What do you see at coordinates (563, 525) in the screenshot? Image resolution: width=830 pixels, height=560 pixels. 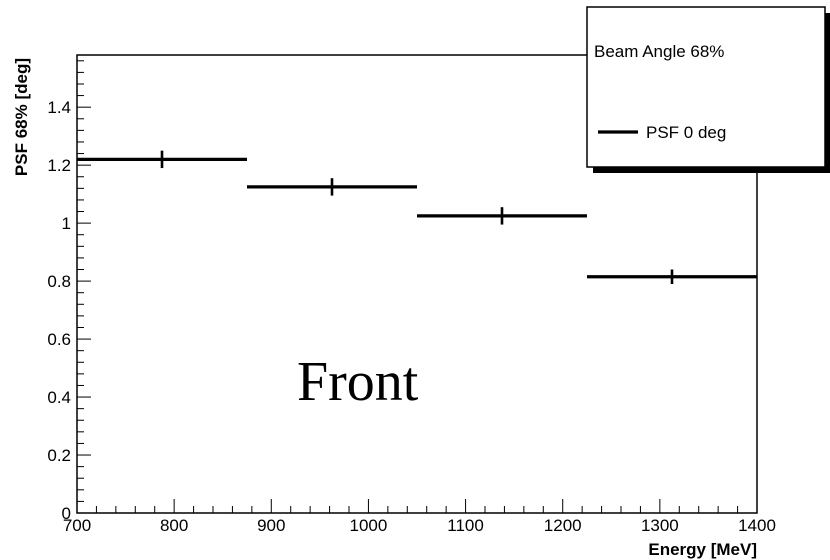 I see `x-tick-label: 1200` at bounding box center [563, 525].